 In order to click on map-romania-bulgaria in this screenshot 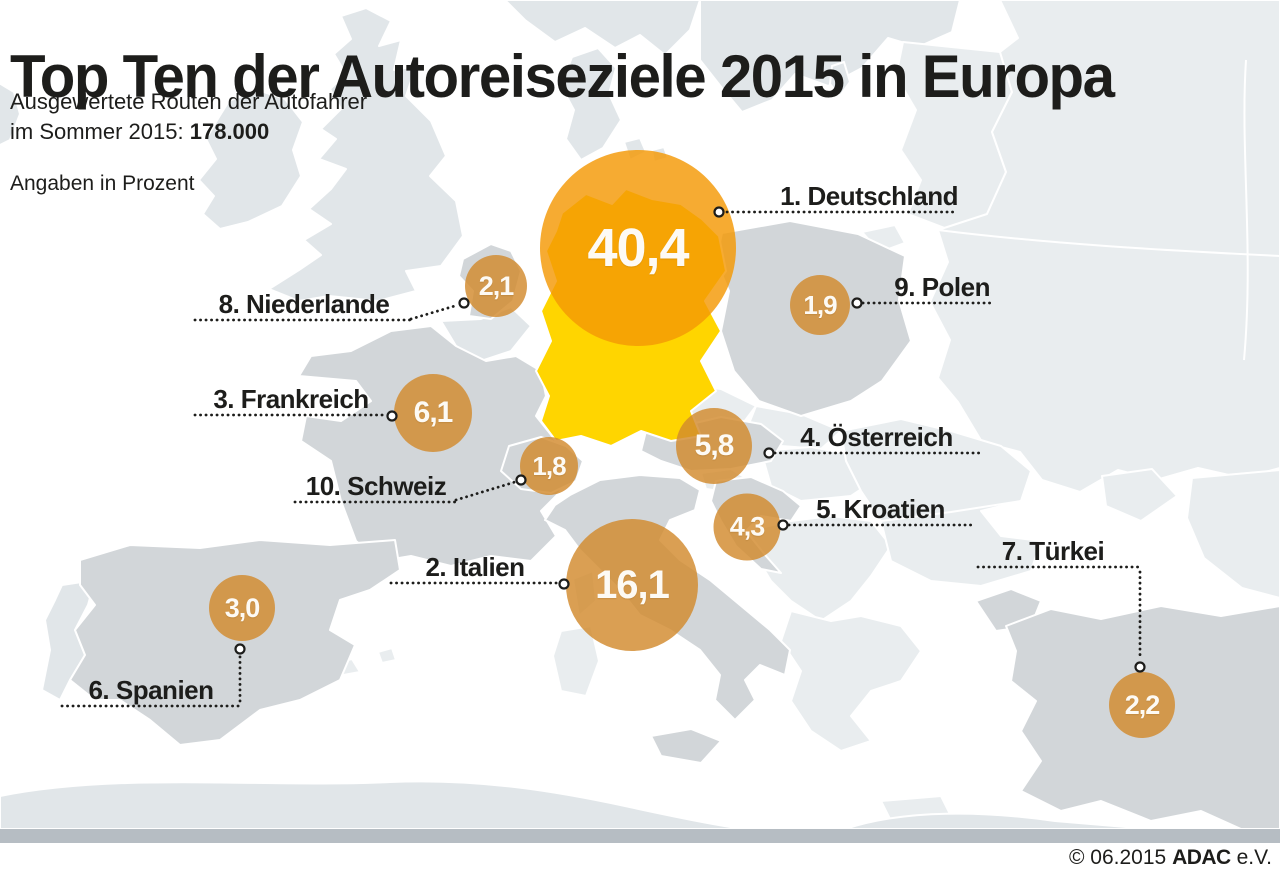, I will do `click(941, 502)`.